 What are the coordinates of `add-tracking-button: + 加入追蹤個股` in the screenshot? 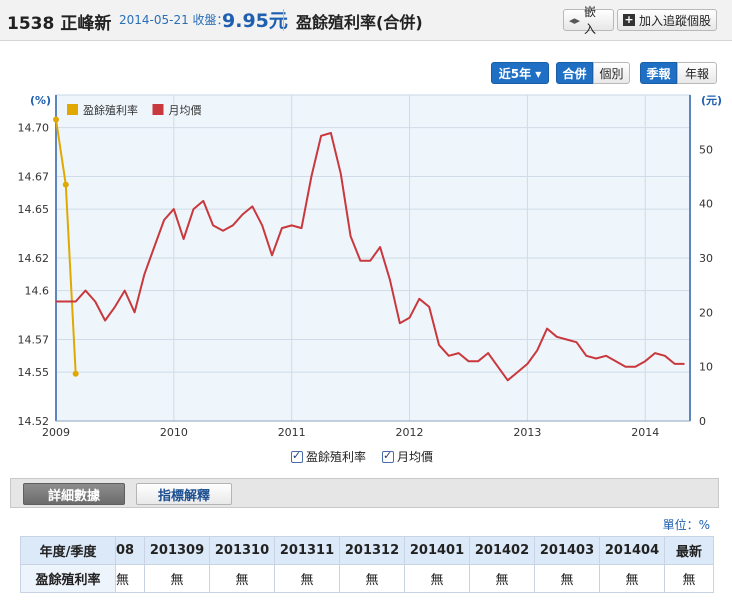 It's located at (667, 20).